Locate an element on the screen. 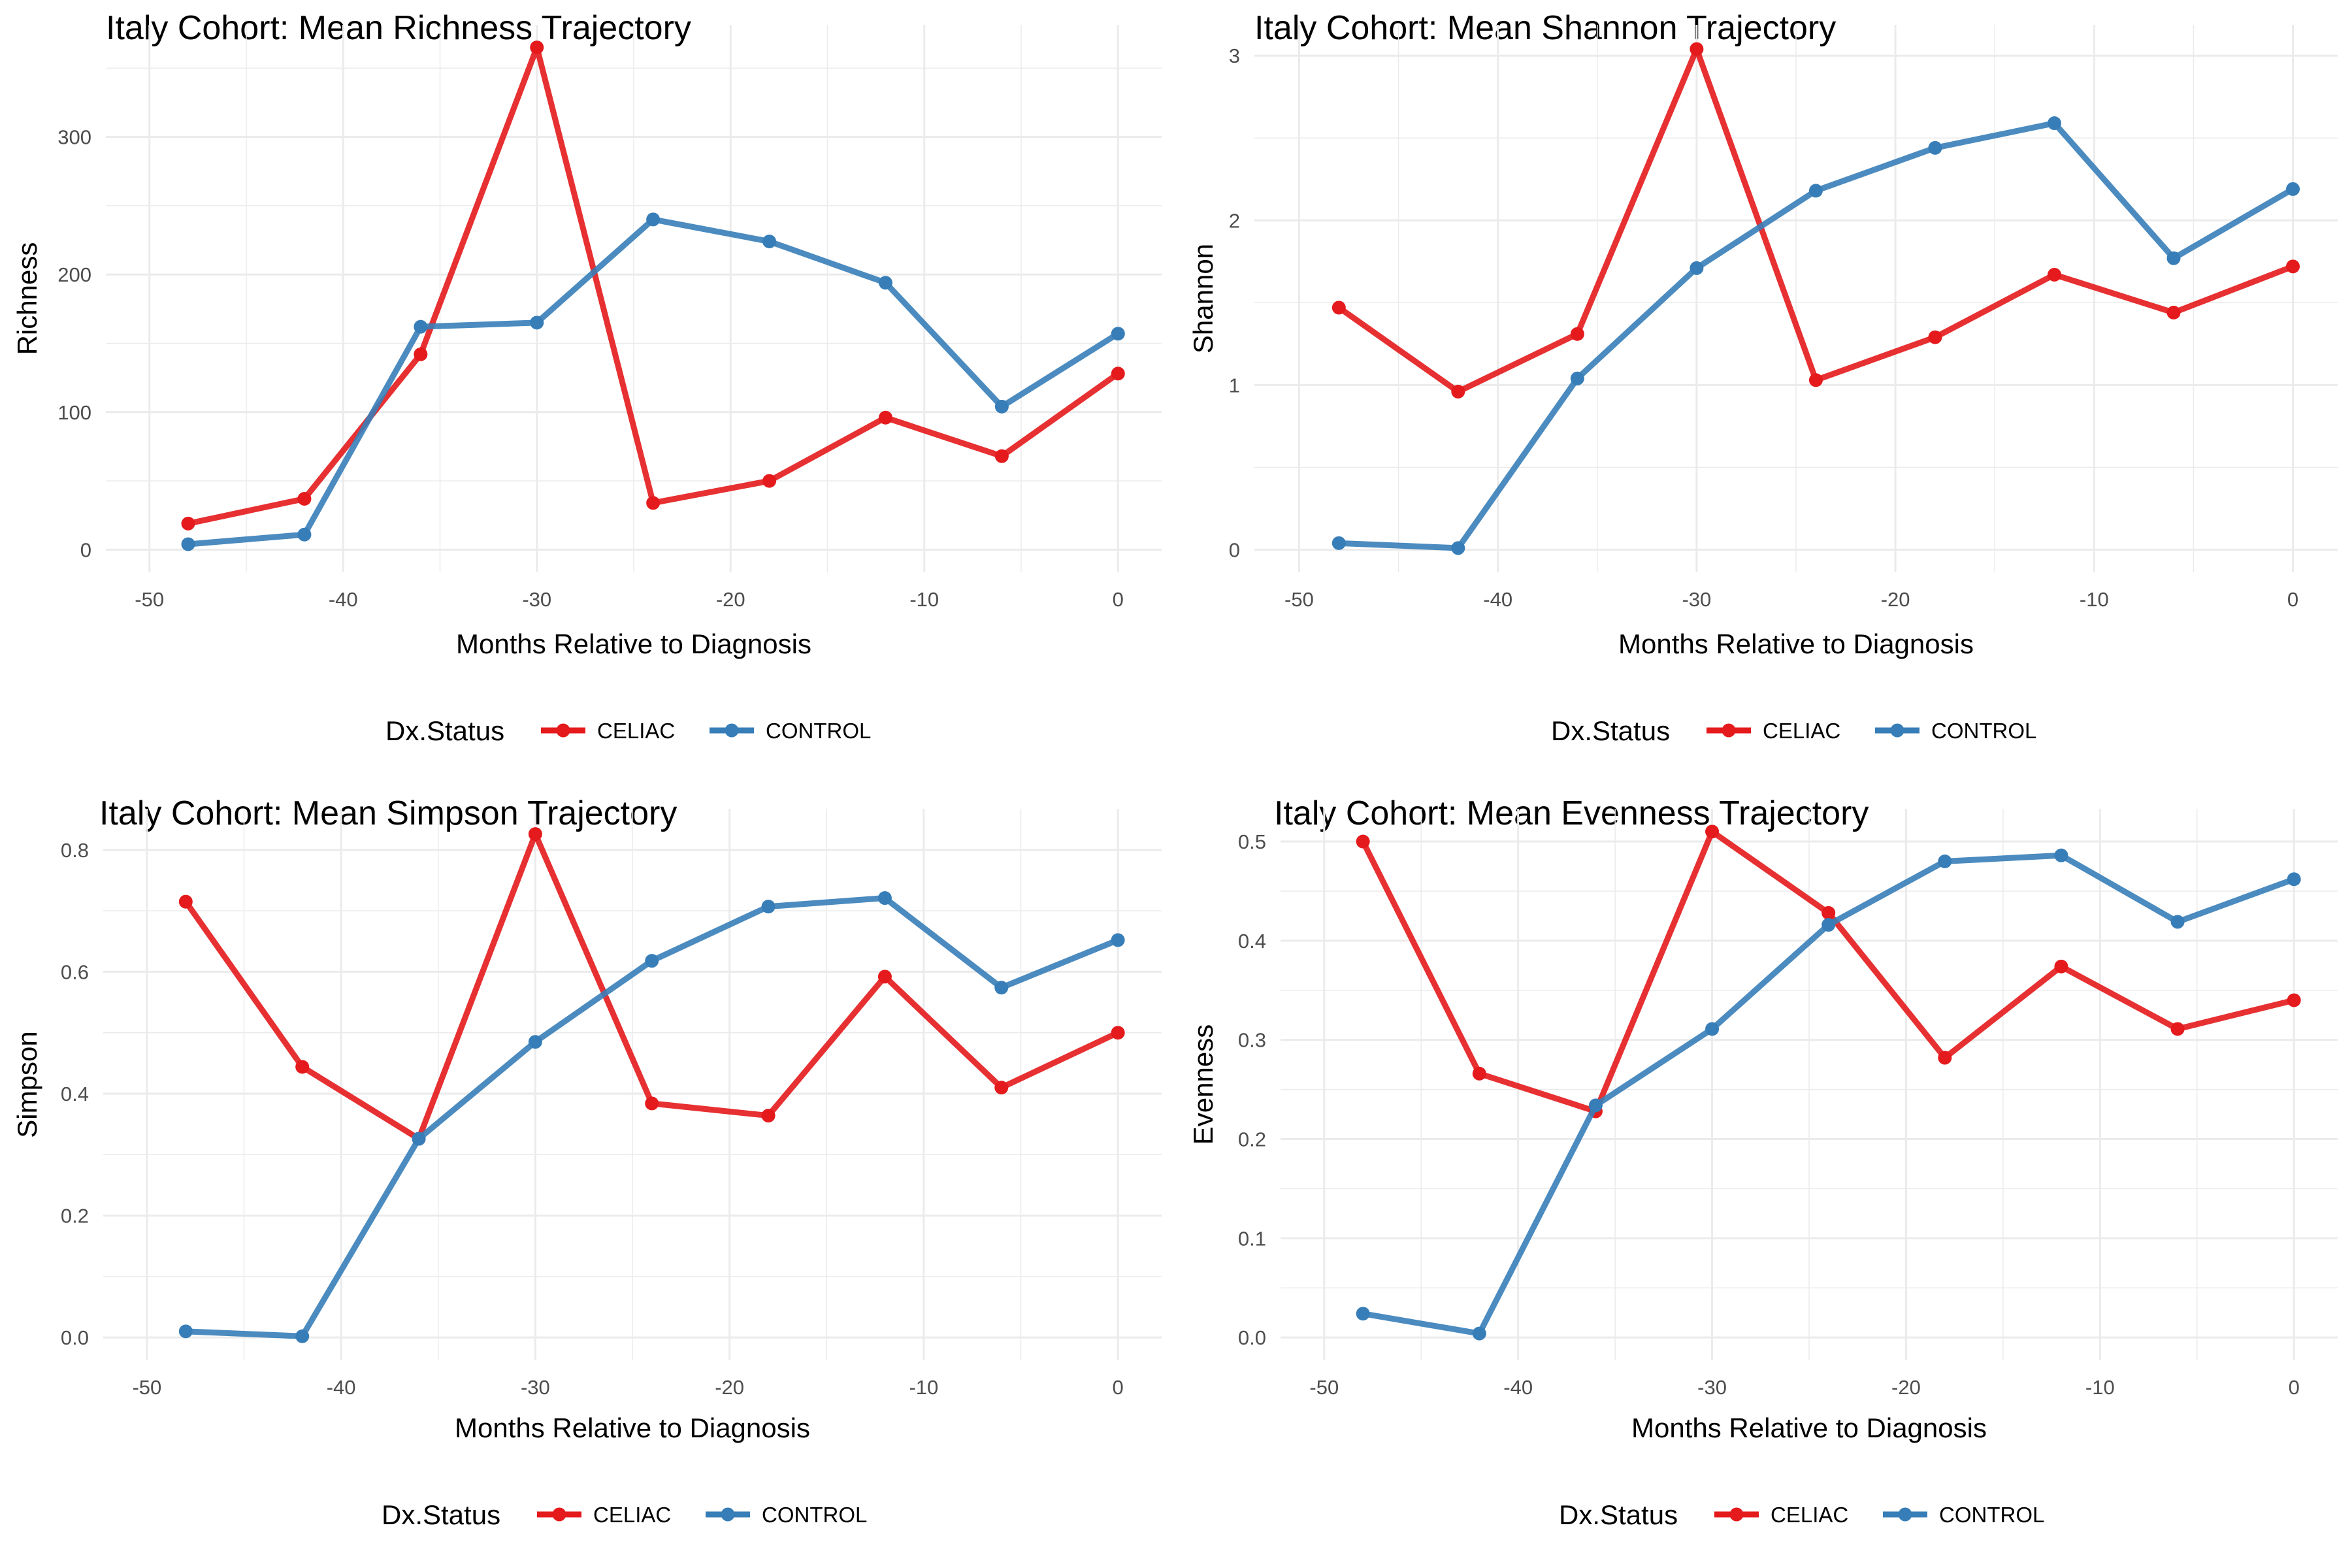  y-tick-label: 3 is located at coordinates (1234, 55).